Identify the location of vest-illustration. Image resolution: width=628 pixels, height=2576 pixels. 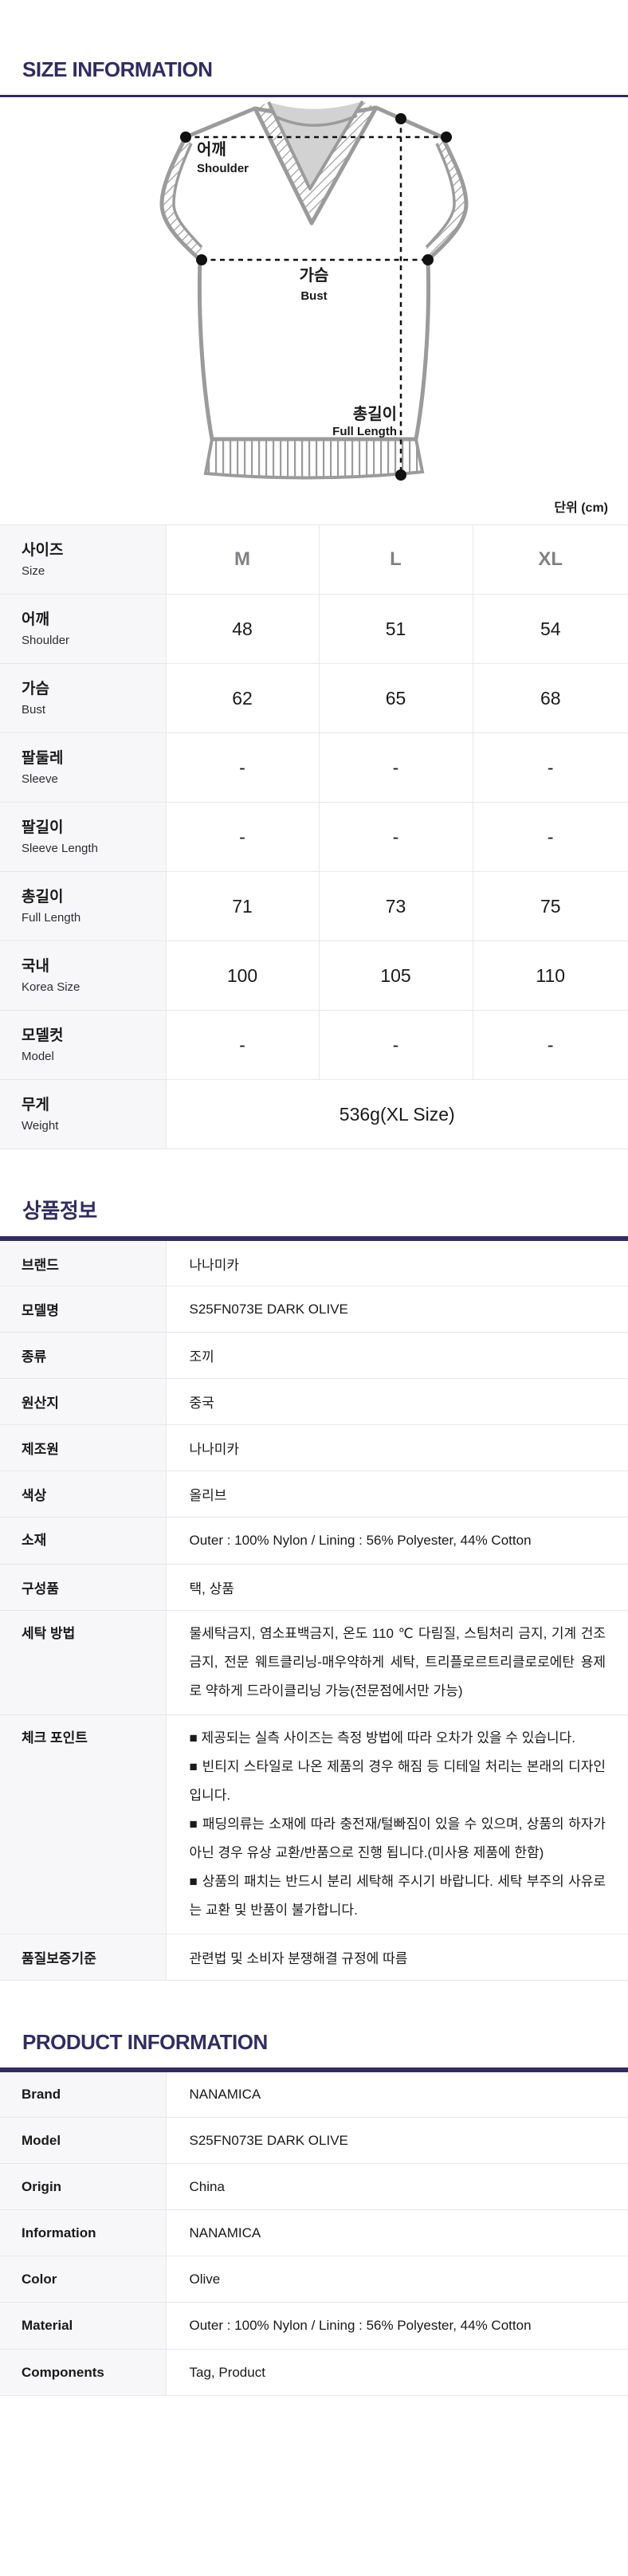
(314, 290).